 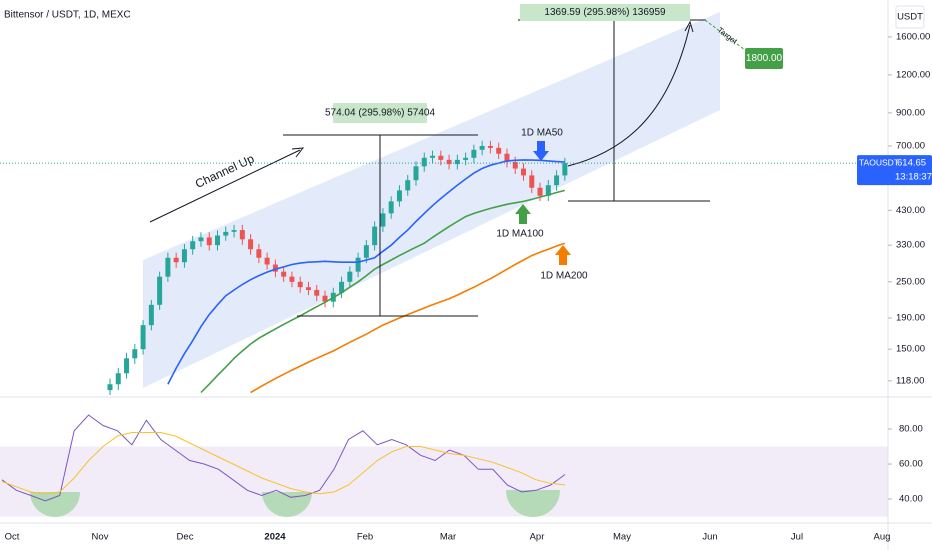 I want to click on last-price: 614.65, so click(x=911, y=163).